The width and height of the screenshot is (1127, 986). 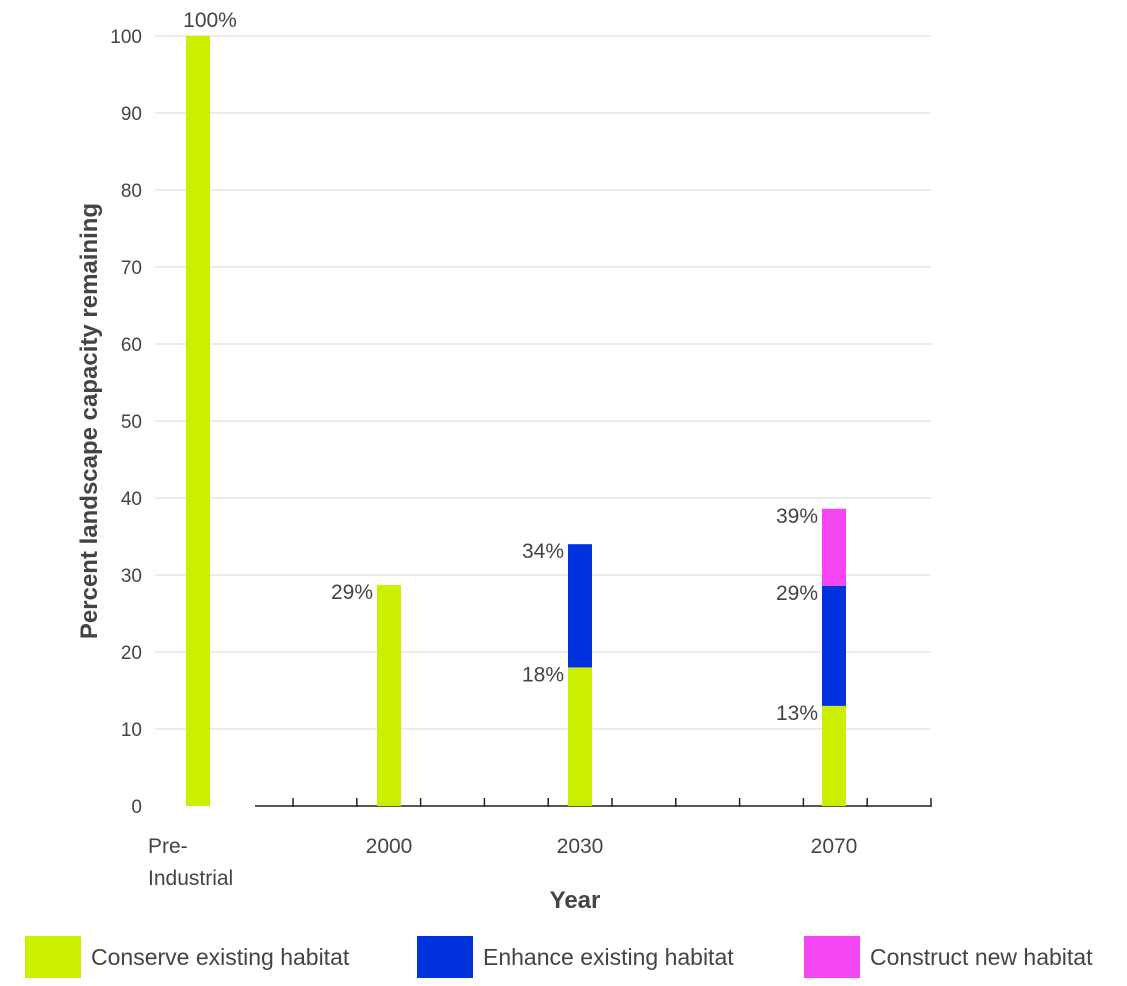 What do you see at coordinates (608, 956) in the screenshot?
I see `legend-label: Enhance existing habitat` at bounding box center [608, 956].